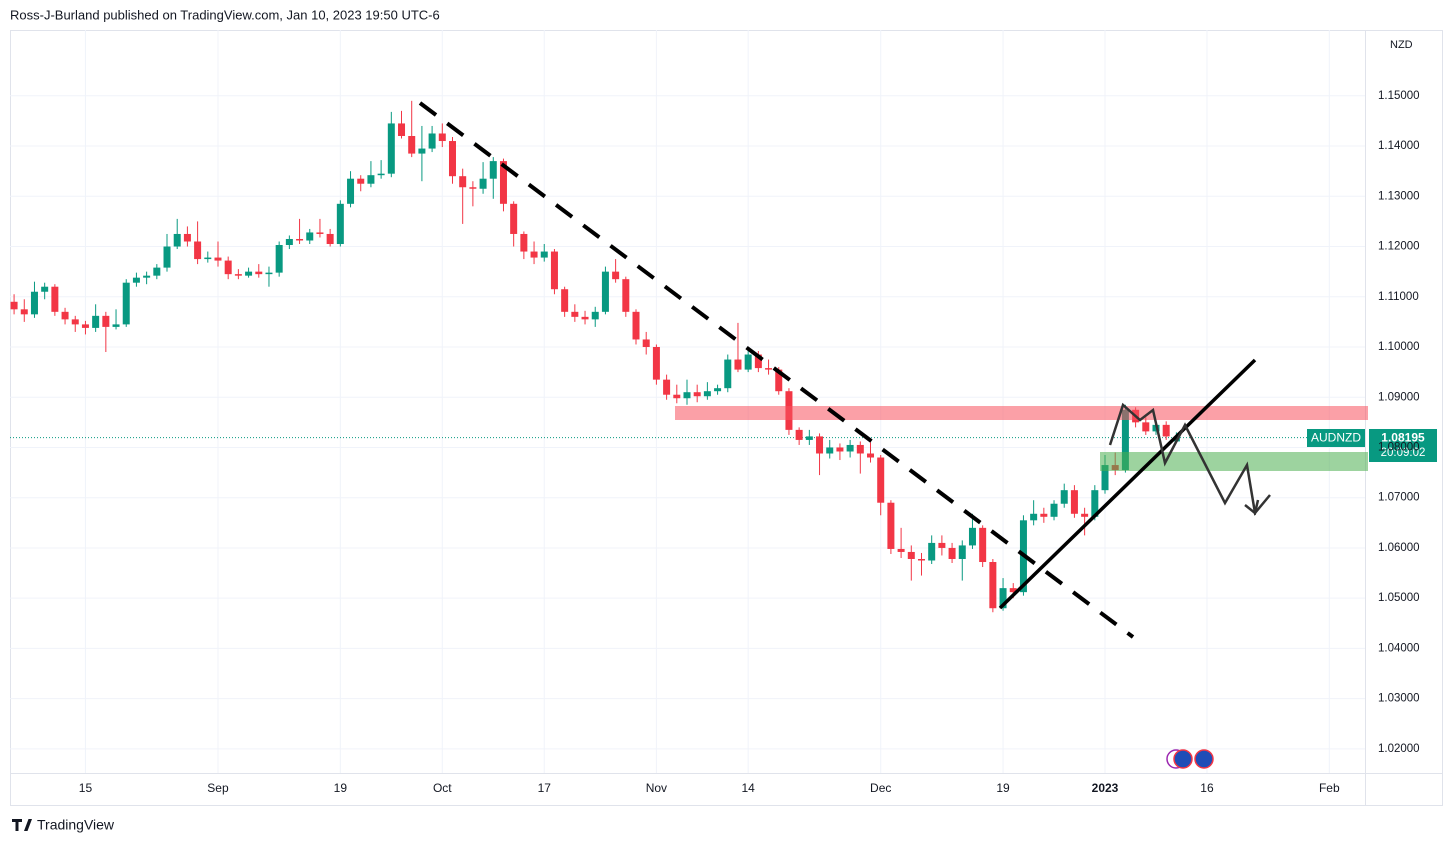 The width and height of the screenshot is (1453, 844). What do you see at coordinates (1021, 413) in the screenshot?
I see `resistance-zone` at bounding box center [1021, 413].